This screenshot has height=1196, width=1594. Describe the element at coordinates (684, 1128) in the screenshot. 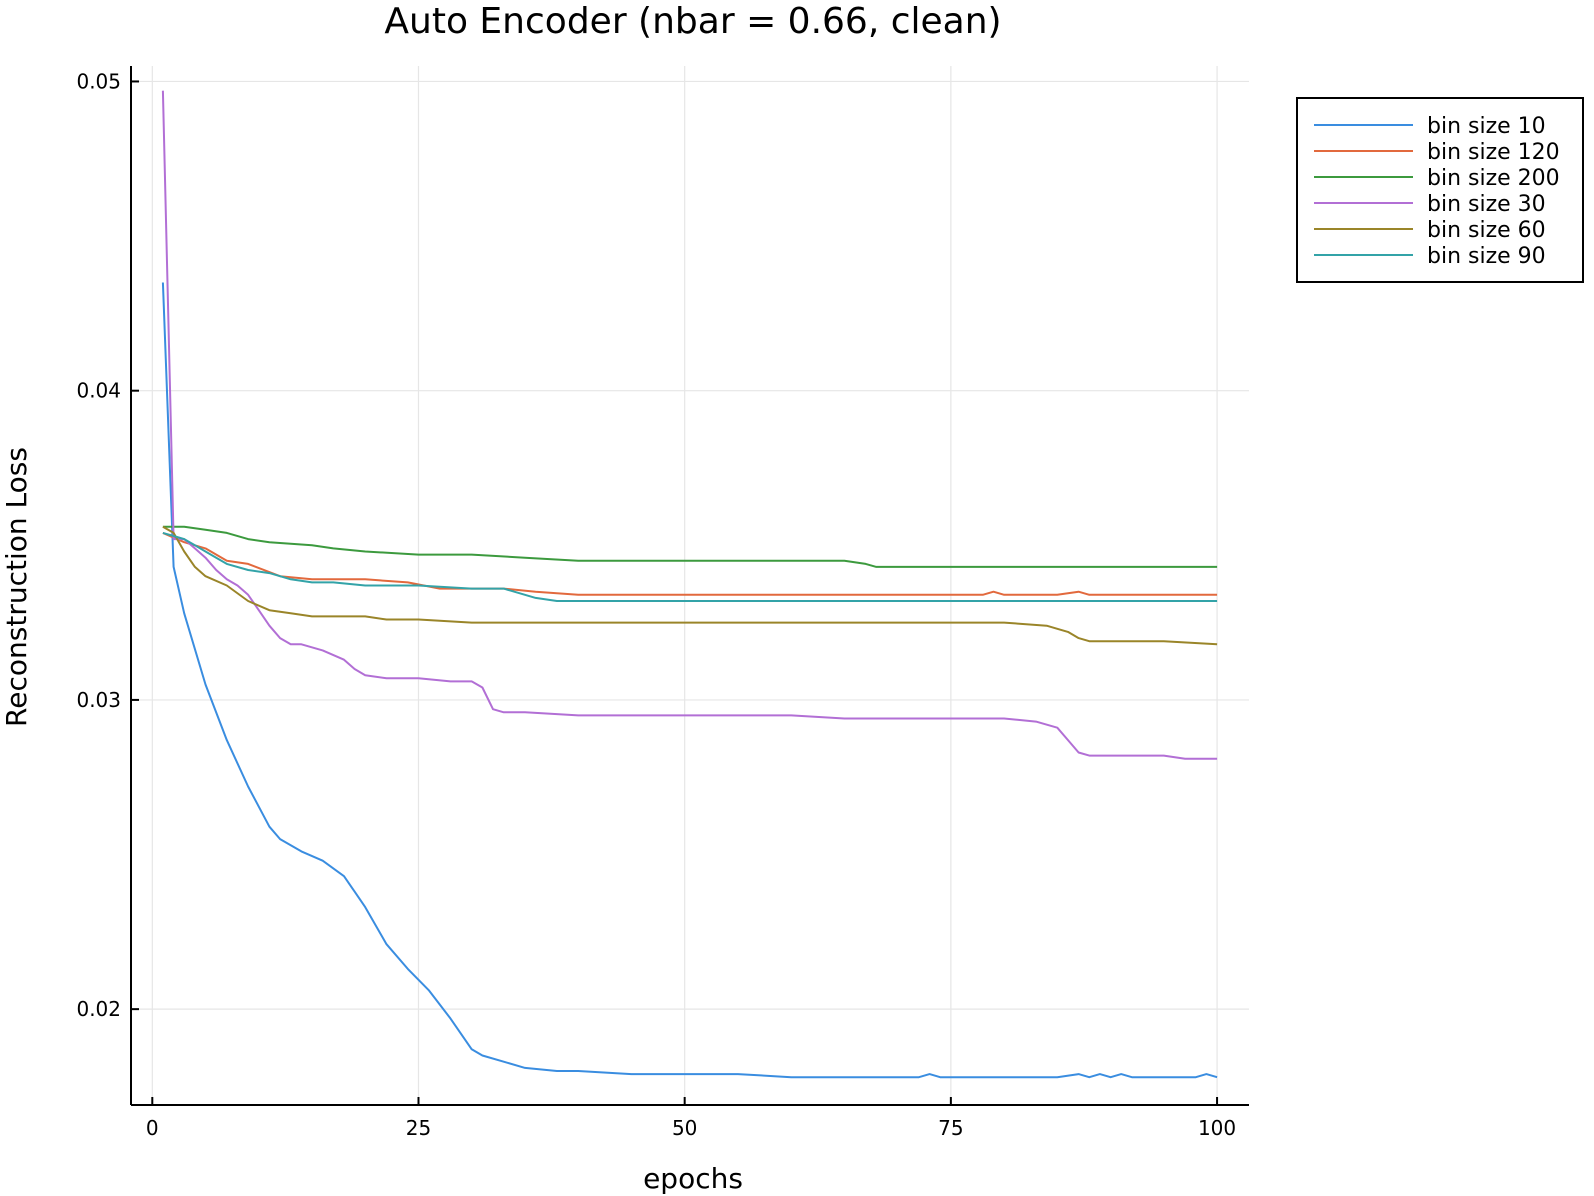

I see `x-tick-label: 50` at that location.